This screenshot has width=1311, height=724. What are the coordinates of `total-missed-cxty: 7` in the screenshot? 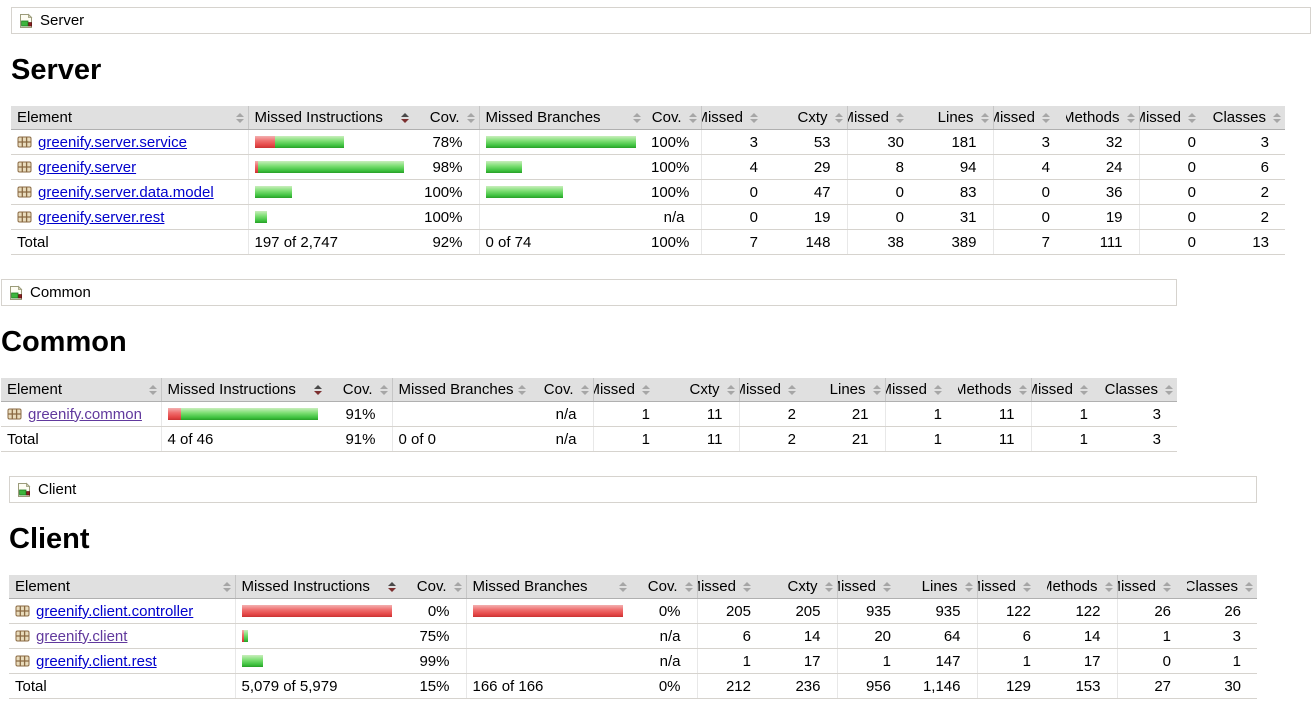 It's located at (737, 242).